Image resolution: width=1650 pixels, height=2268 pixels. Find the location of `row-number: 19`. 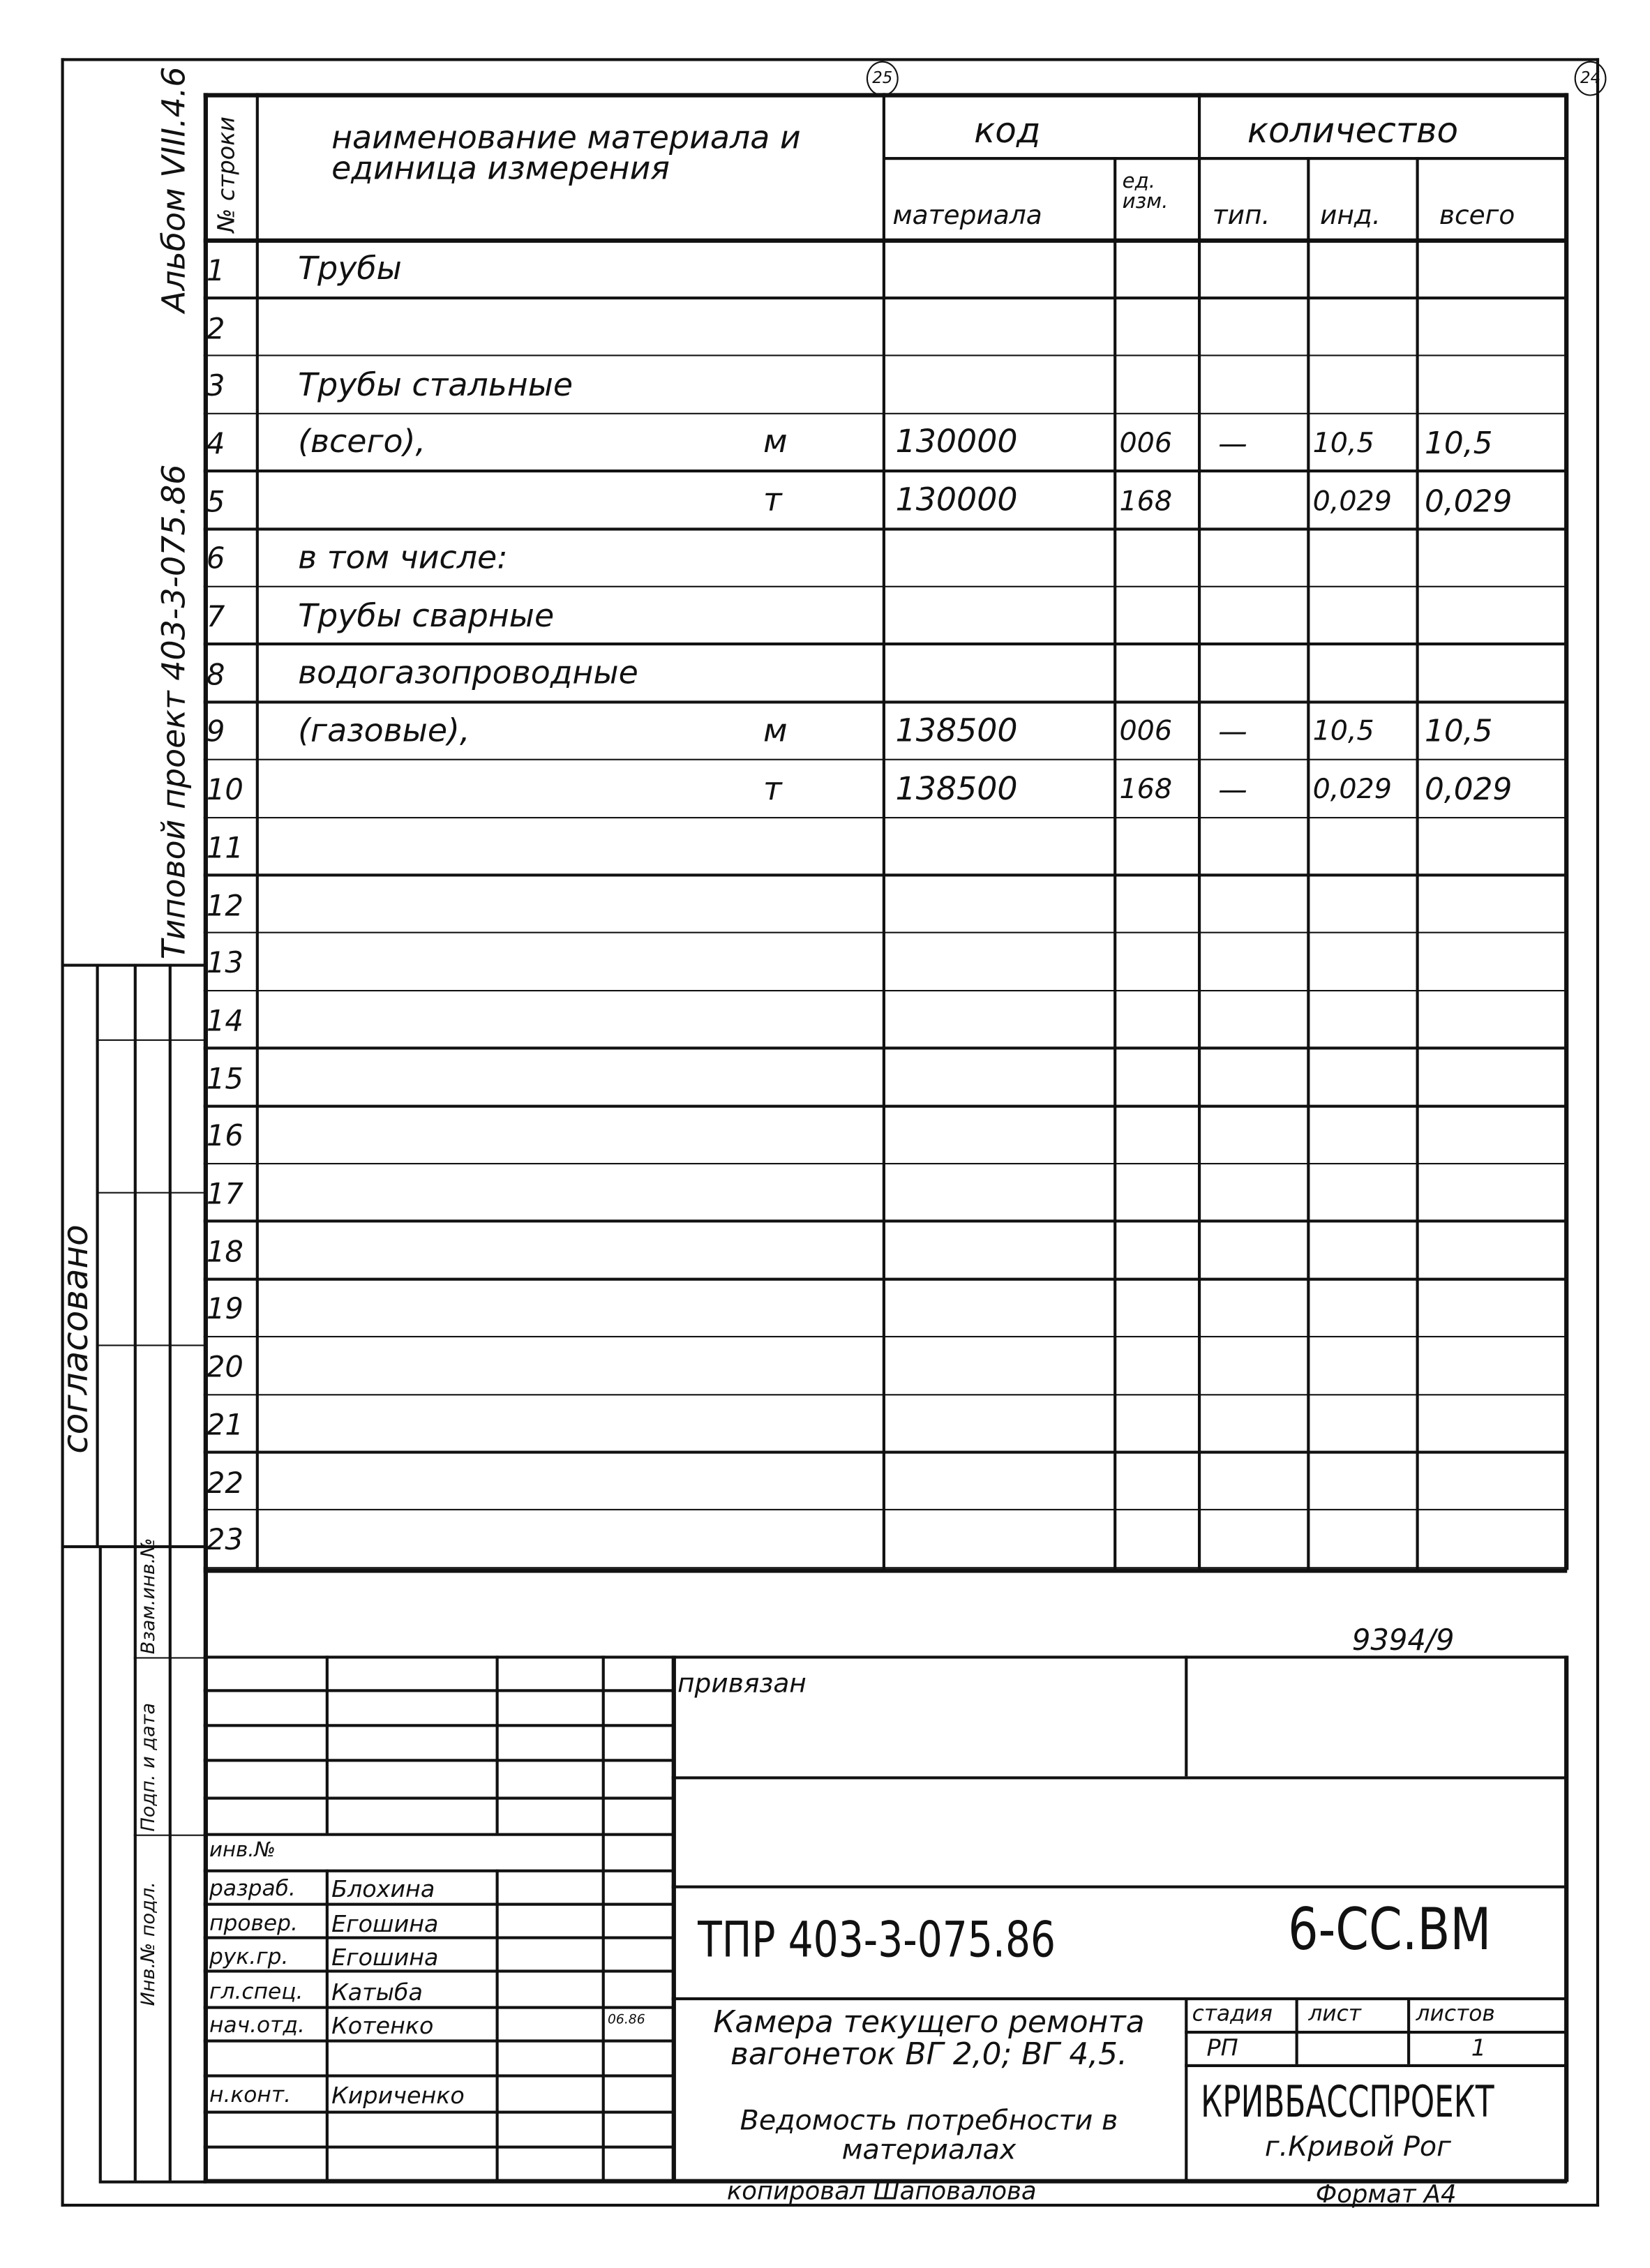

row-number: 19 is located at coordinates (225, 1309).